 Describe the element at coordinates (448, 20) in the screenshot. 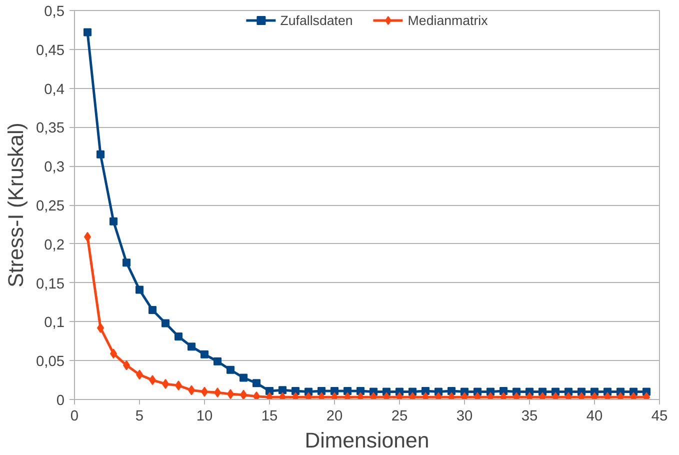

I see `legend-label: Medianmatrix` at that location.